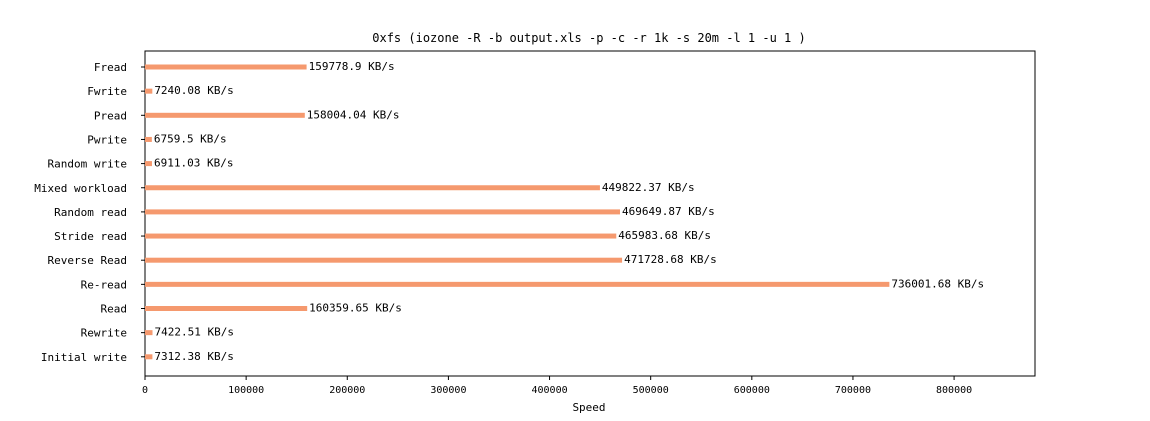 The image size is (1150, 421). Describe the element at coordinates (148, 164) in the screenshot. I see `bar-random-write` at that location.